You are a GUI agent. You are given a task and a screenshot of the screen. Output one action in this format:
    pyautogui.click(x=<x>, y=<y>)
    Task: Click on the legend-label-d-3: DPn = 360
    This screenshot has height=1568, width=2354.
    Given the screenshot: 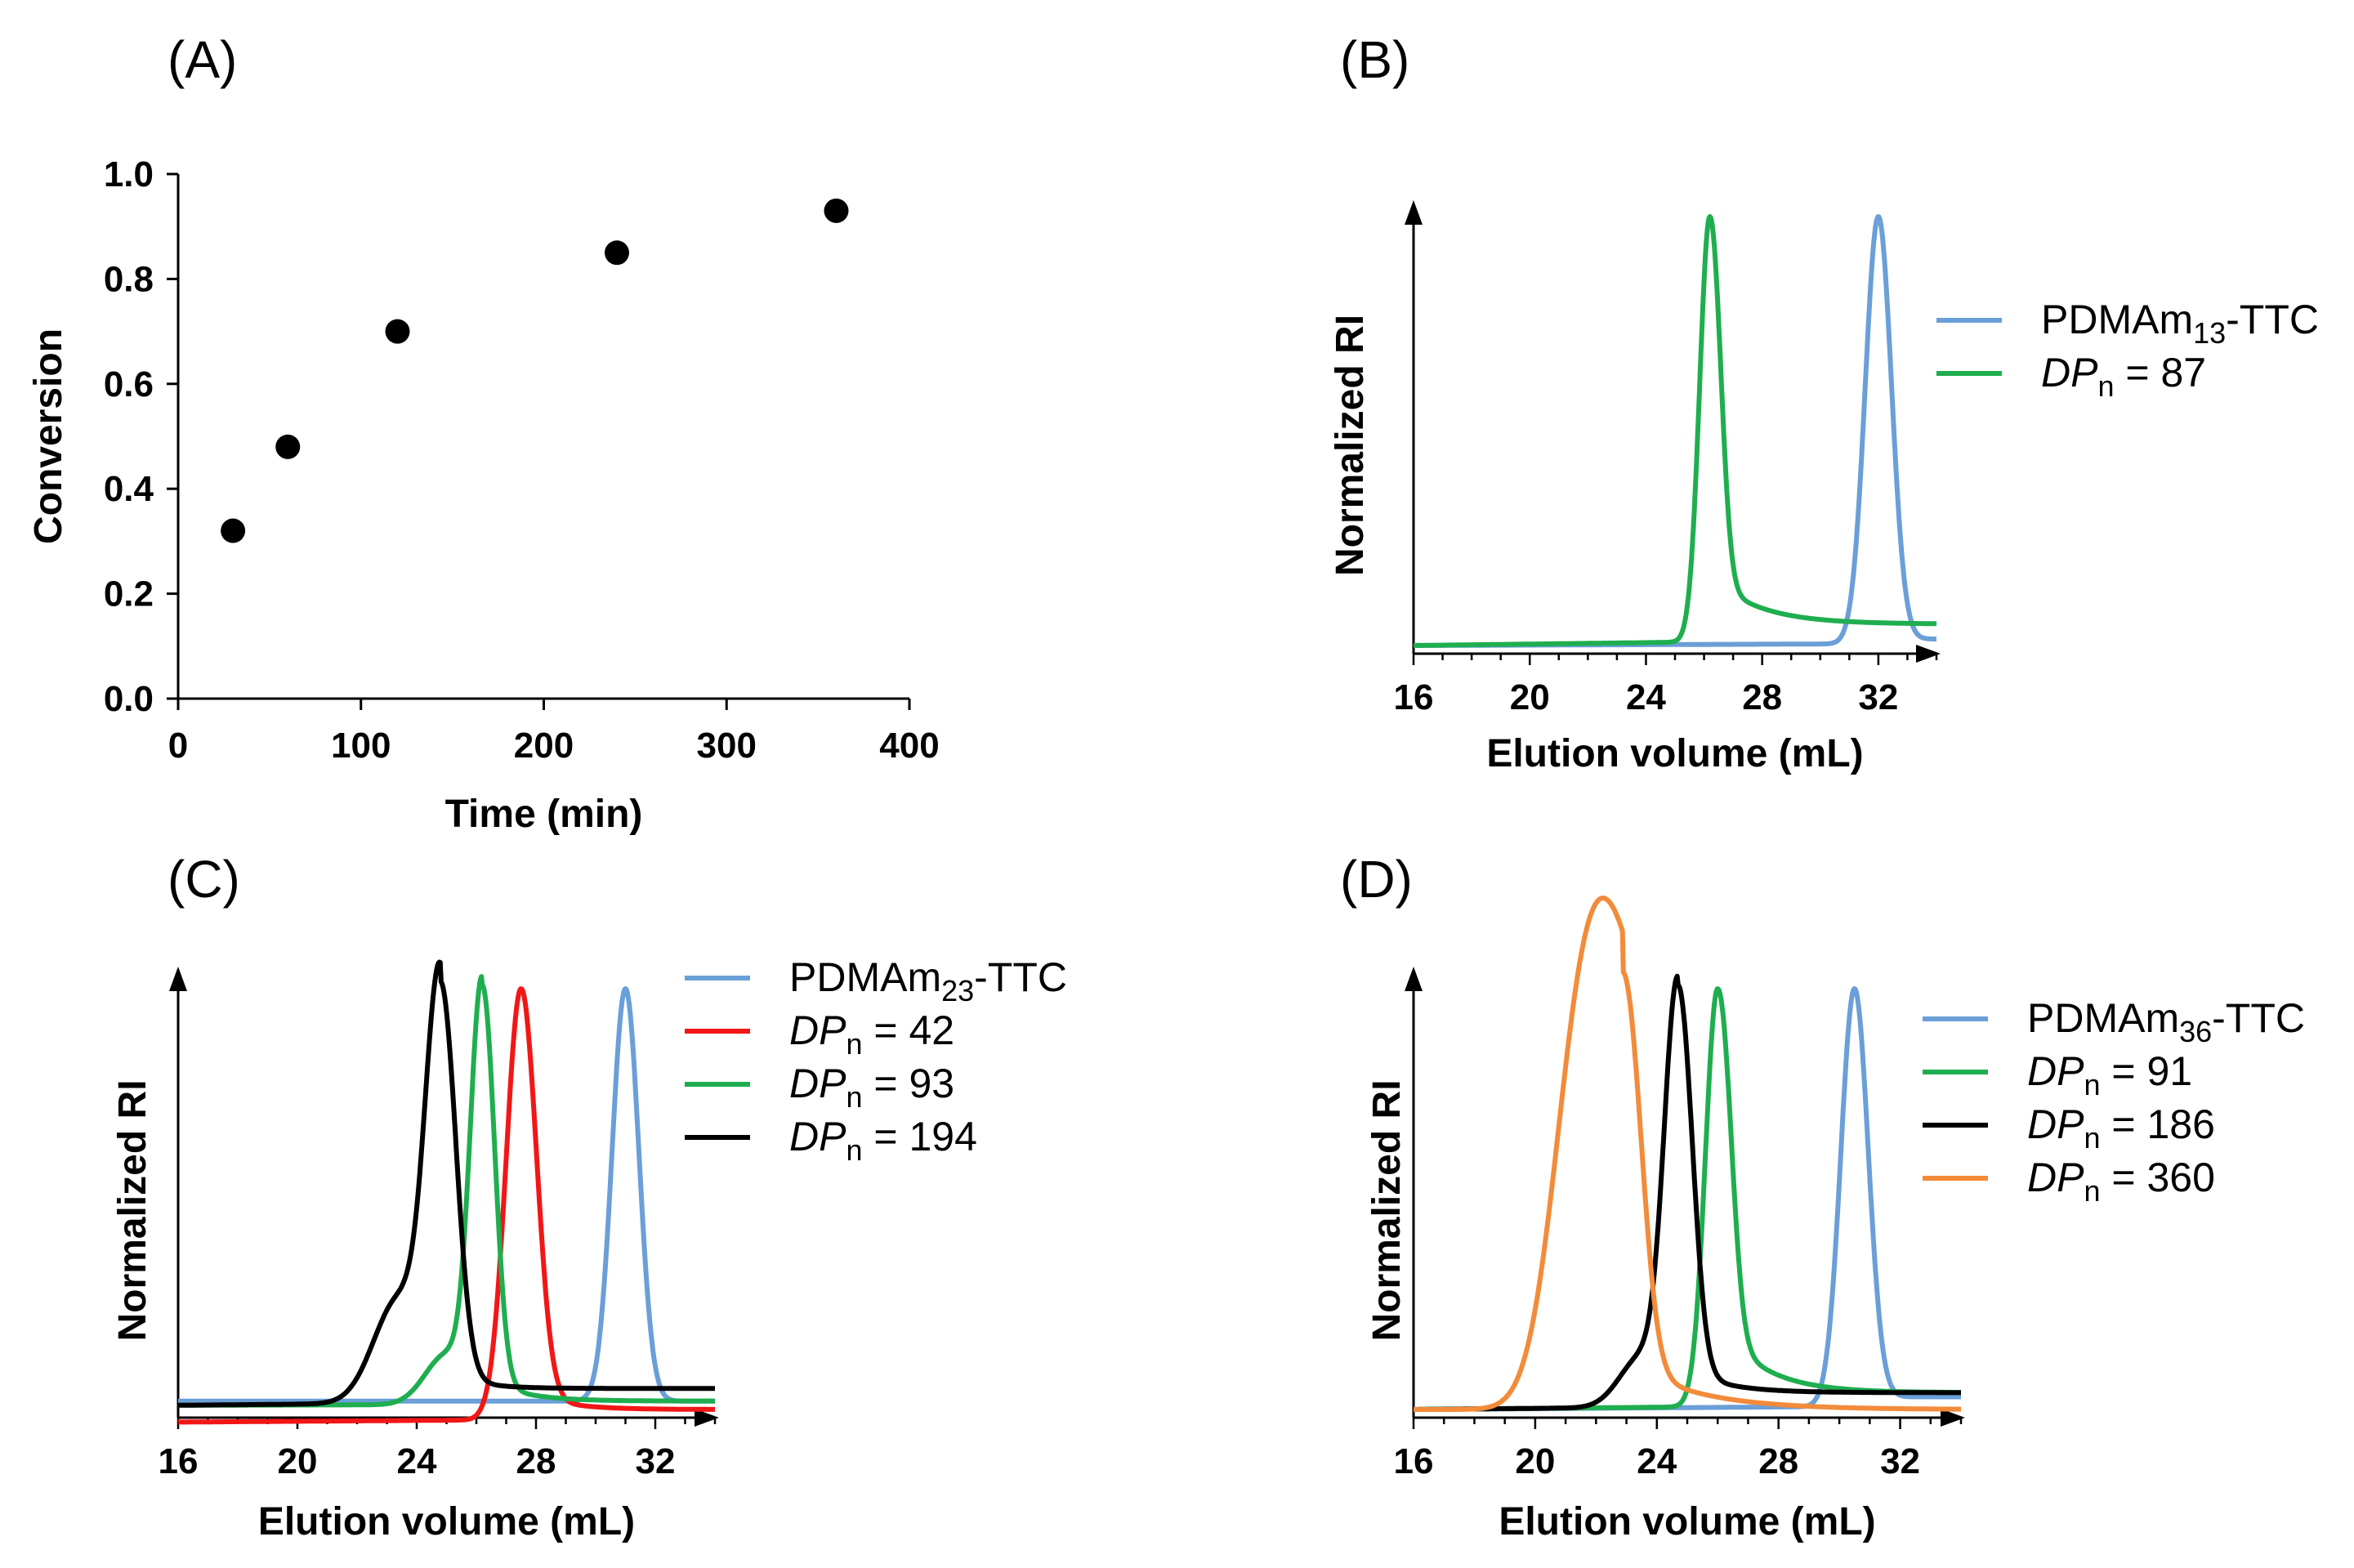 What is the action you would take?
    pyautogui.click(x=2121, y=1181)
    